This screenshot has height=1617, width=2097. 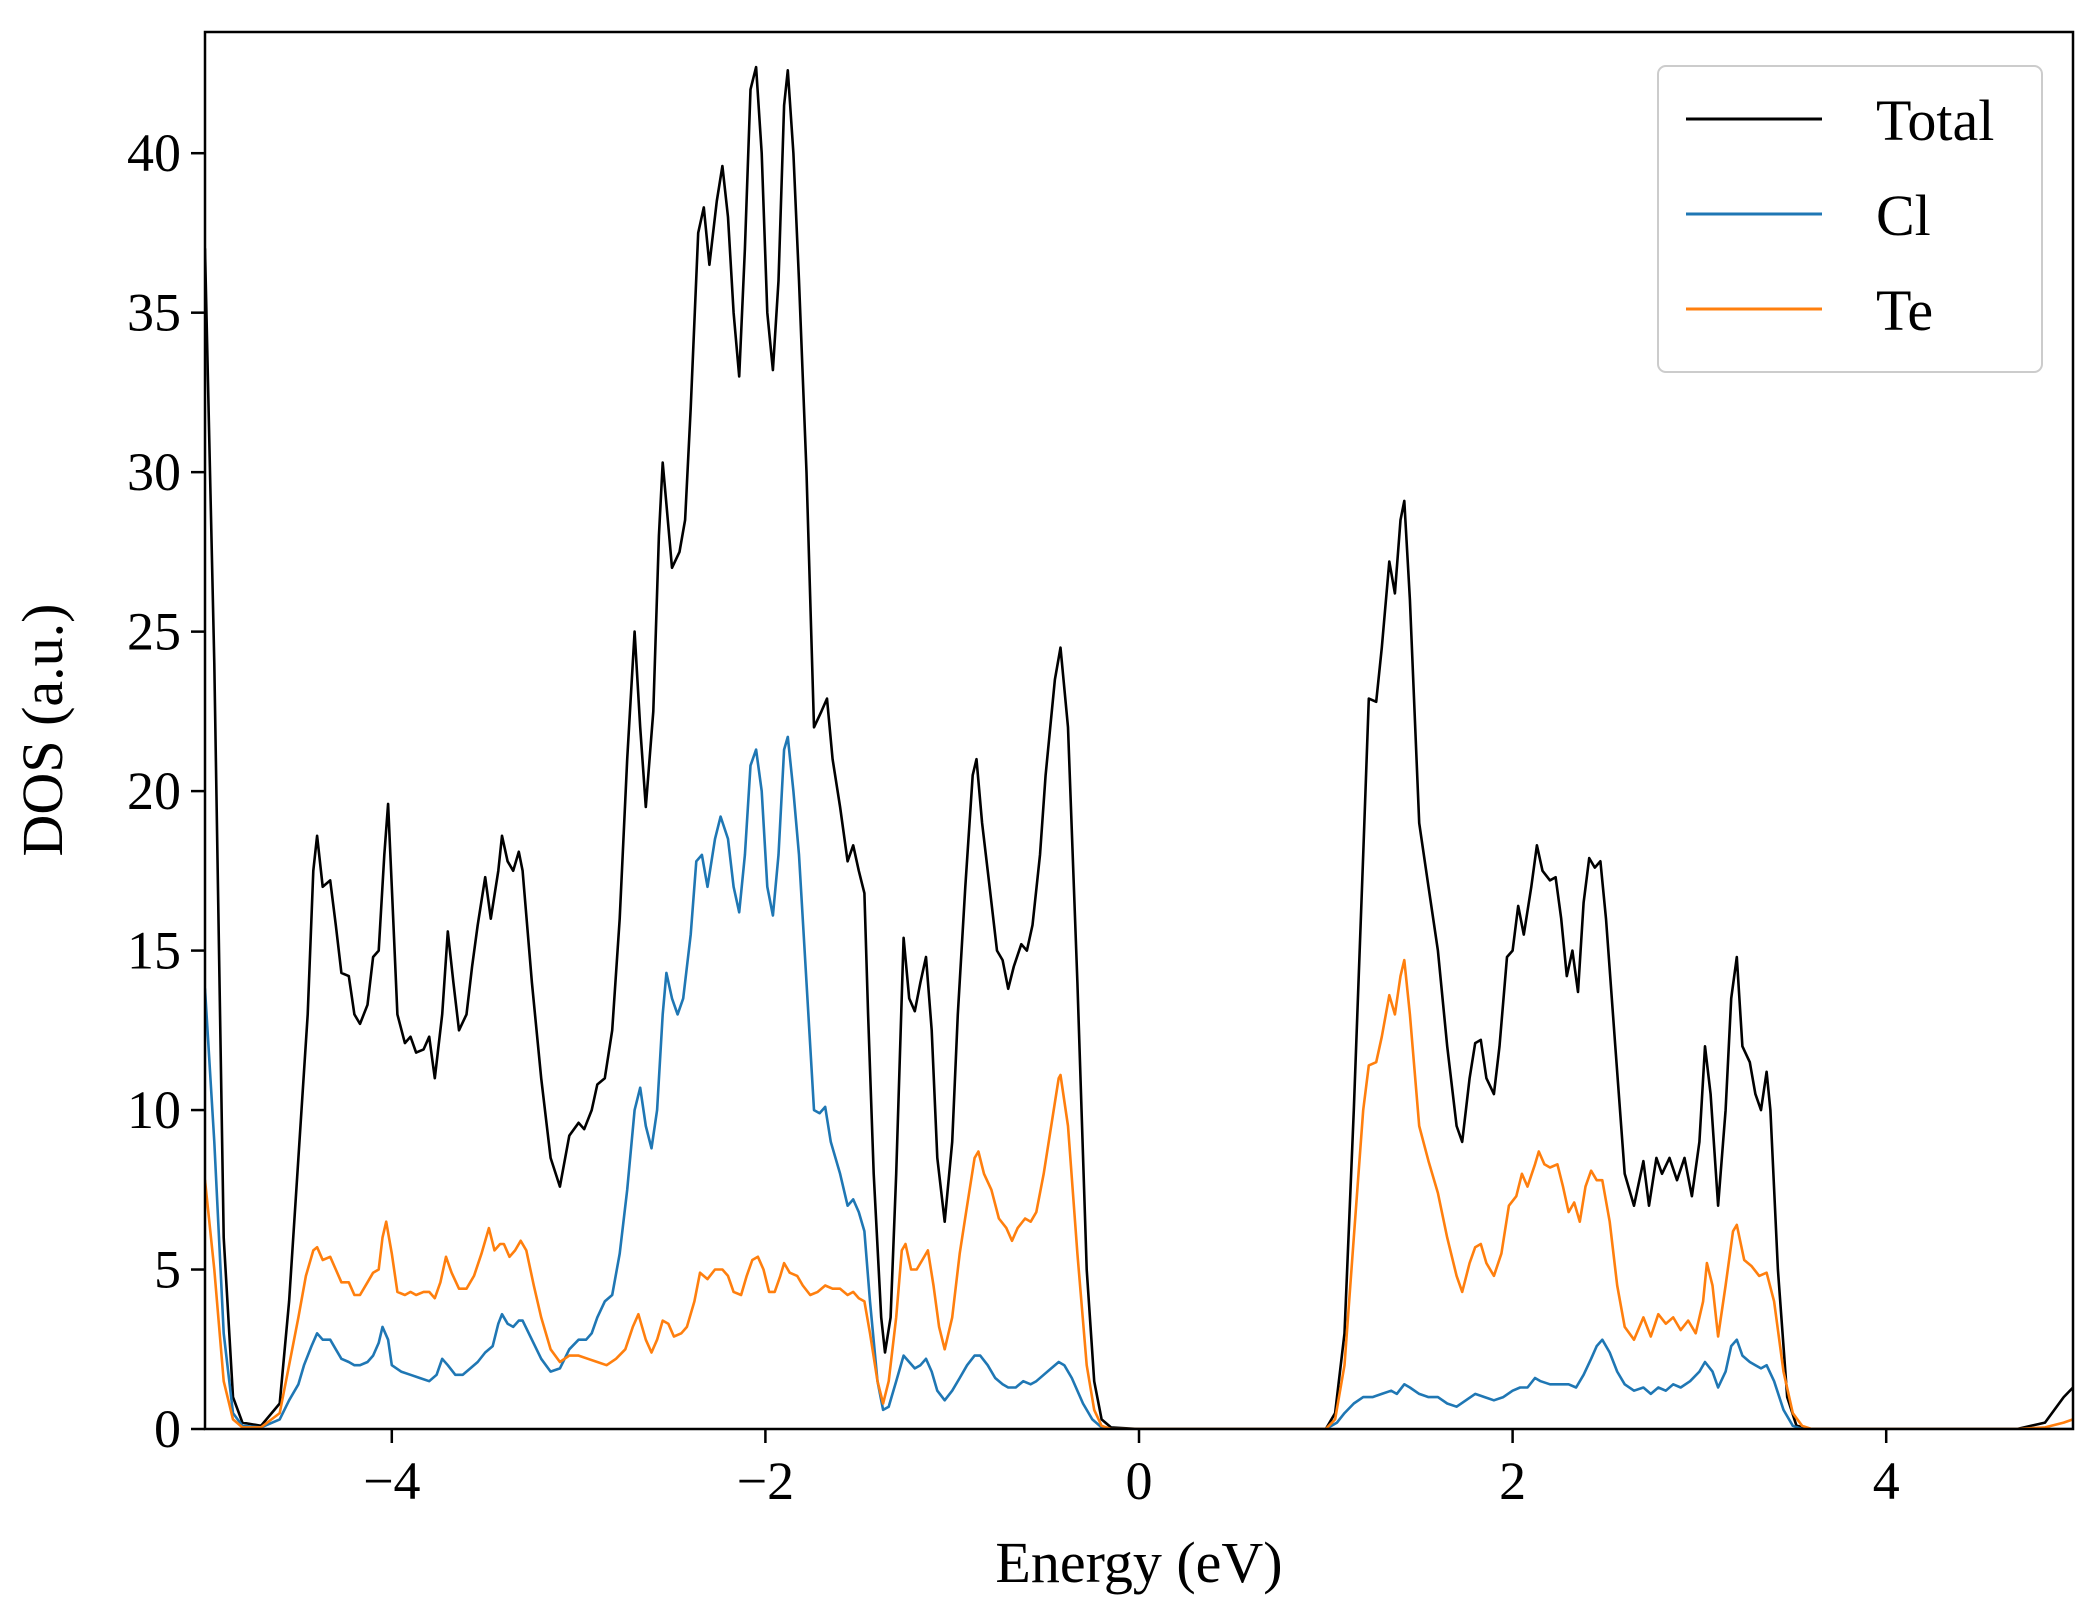 What do you see at coordinates (154, 951) in the screenshot?
I see `y-tick-label: 15` at bounding box center [154, 951].